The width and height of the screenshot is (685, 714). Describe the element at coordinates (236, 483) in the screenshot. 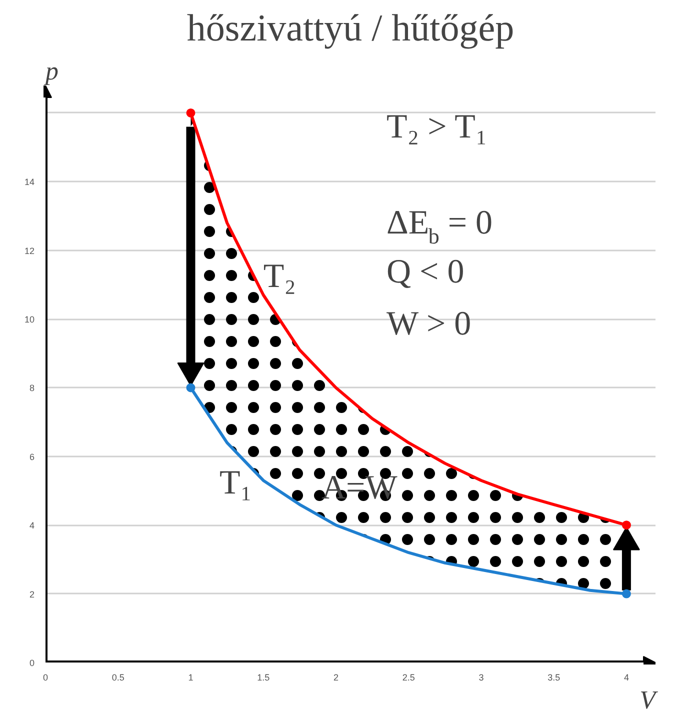

I see `annotation: T₁` at that location.